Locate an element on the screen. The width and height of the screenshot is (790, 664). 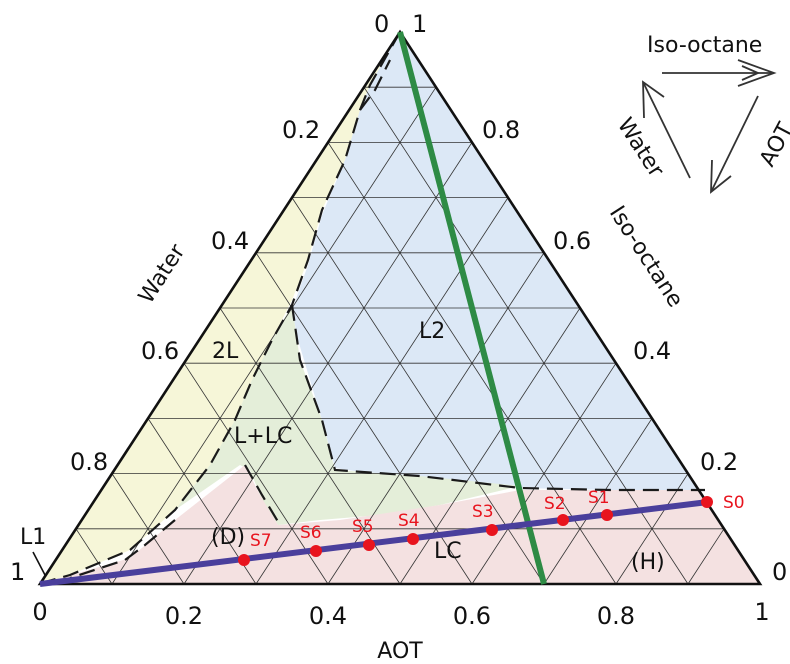
region-label-l-lc: L+LC is located at coordinates (263, 436).